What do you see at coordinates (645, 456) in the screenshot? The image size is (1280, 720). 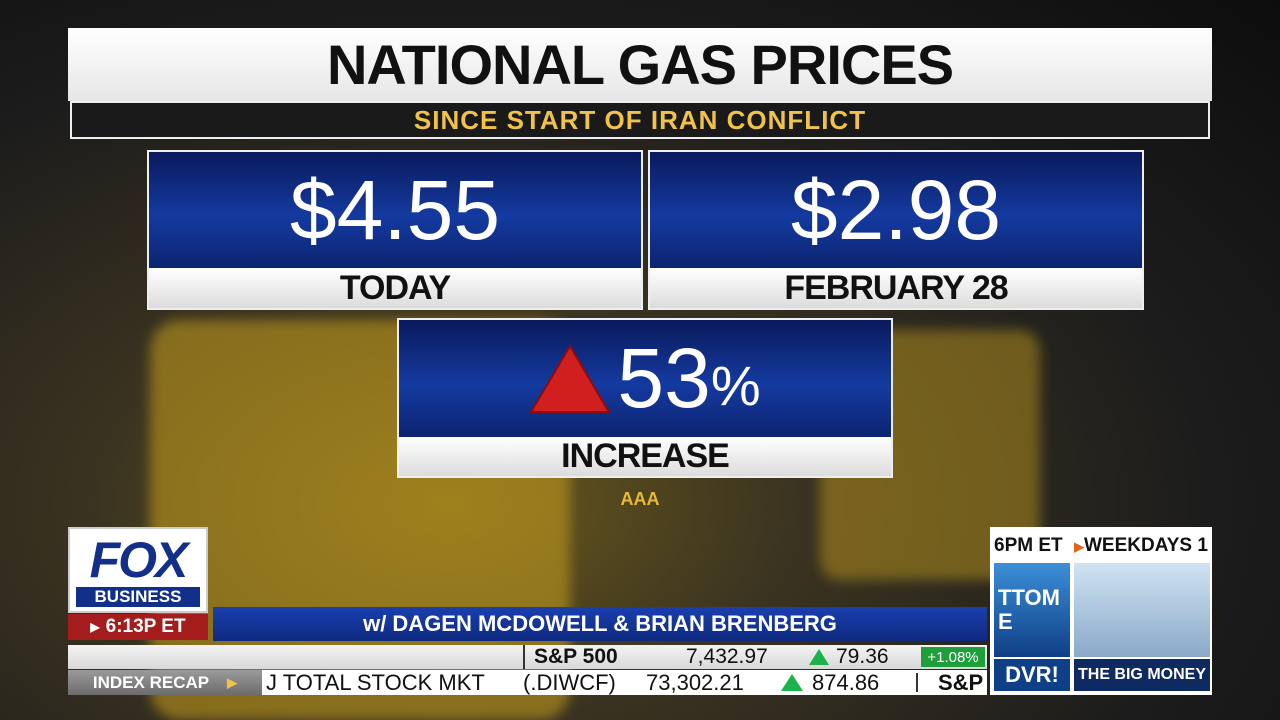 I see `change-label: INCREASE` at bounding box center [645, 456].